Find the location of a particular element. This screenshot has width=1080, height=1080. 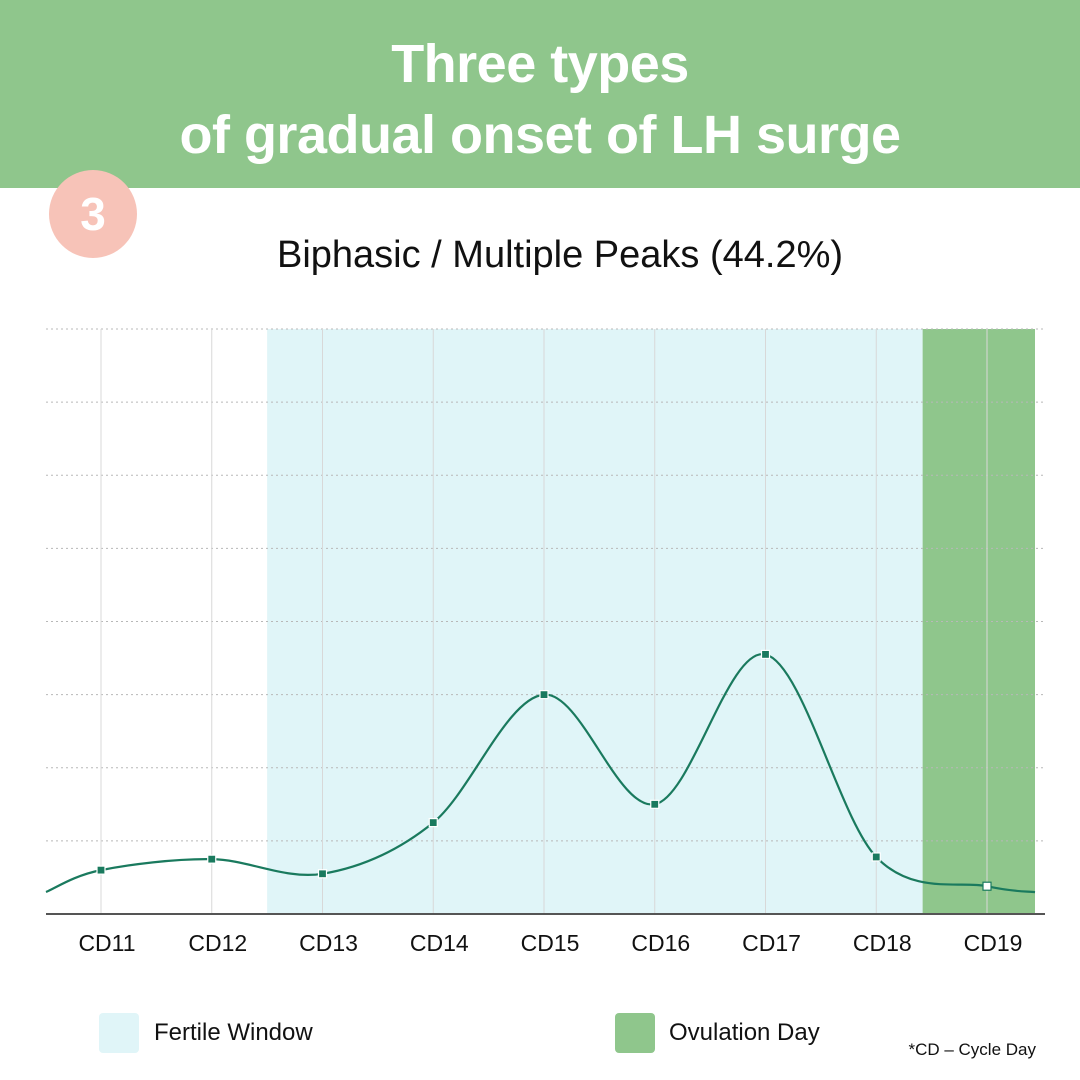

ovulation-day-legend-label: Ovulation Day is located at coordinates (744, 1032).